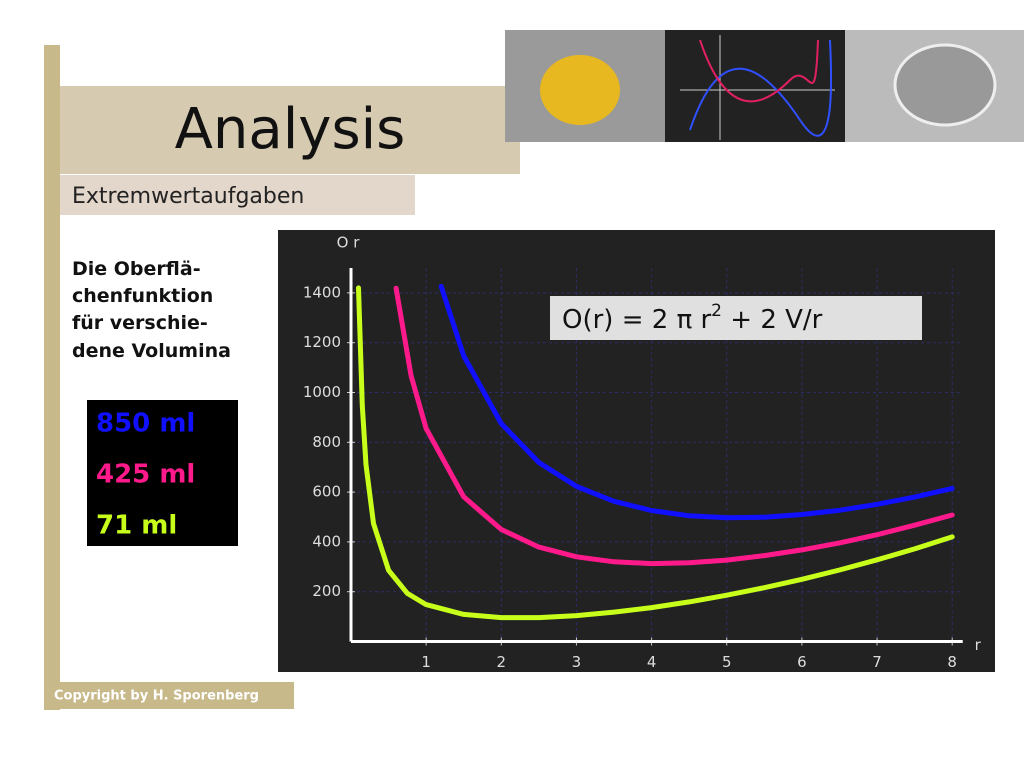 The width and height of the screenshot is (1024, 768). What do you see at coordinates (877, 662) in the screenshot?
I see `x-tick-label: 7` at bounding box center [877, 662].